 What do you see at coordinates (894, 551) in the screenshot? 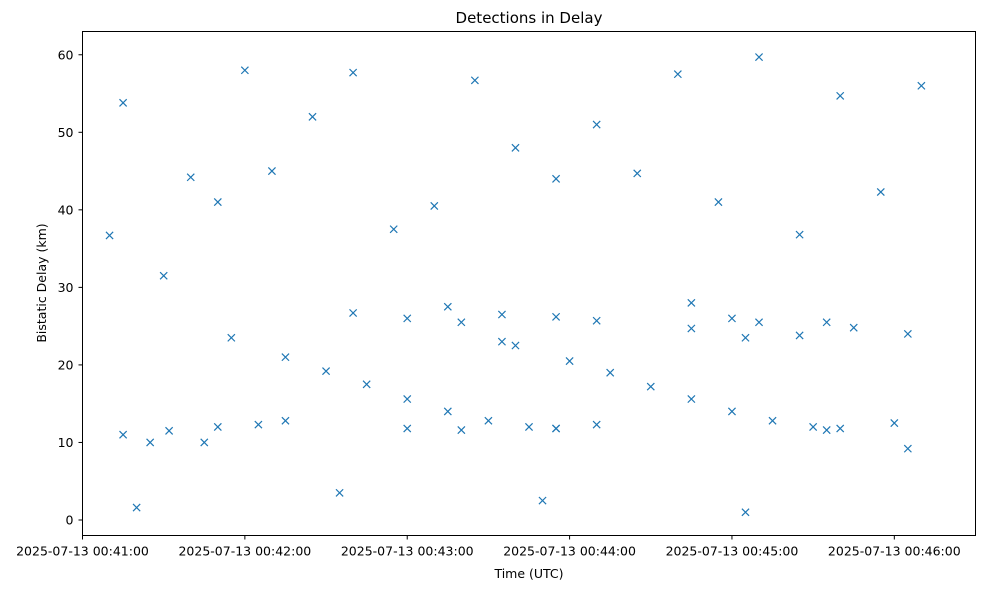
I see `x-tick-label: 2025-07-13 00:46:00` at bounding box center [894, 551].